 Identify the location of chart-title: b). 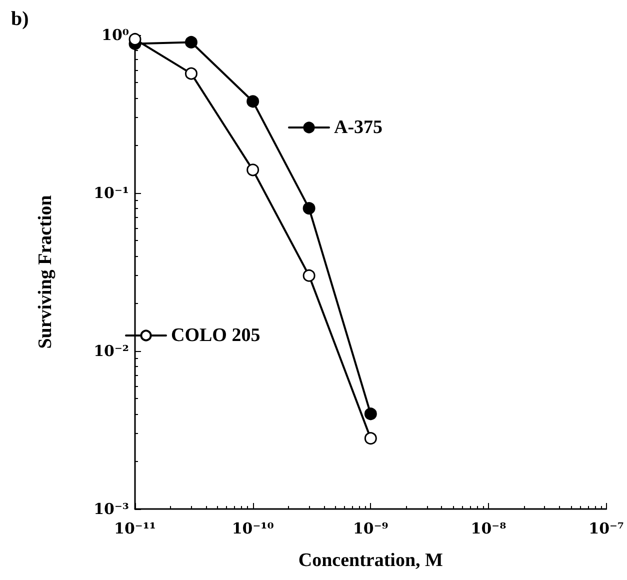
(20, 19).